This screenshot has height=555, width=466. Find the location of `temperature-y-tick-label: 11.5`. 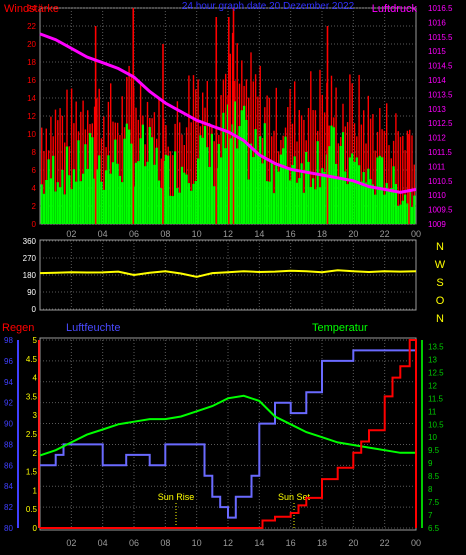

temperature-y-tick-label: 11.5 is located at coordinates (436, 398).